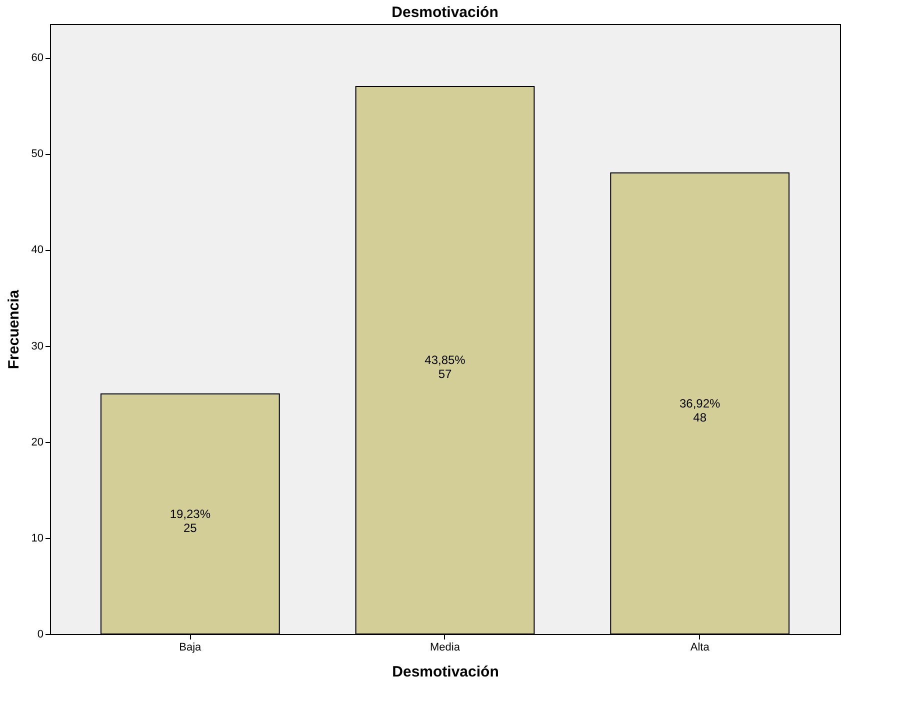 This screenshot has width=905, height=722. I want to click on y-tick-label: 20, so click(37, 442).